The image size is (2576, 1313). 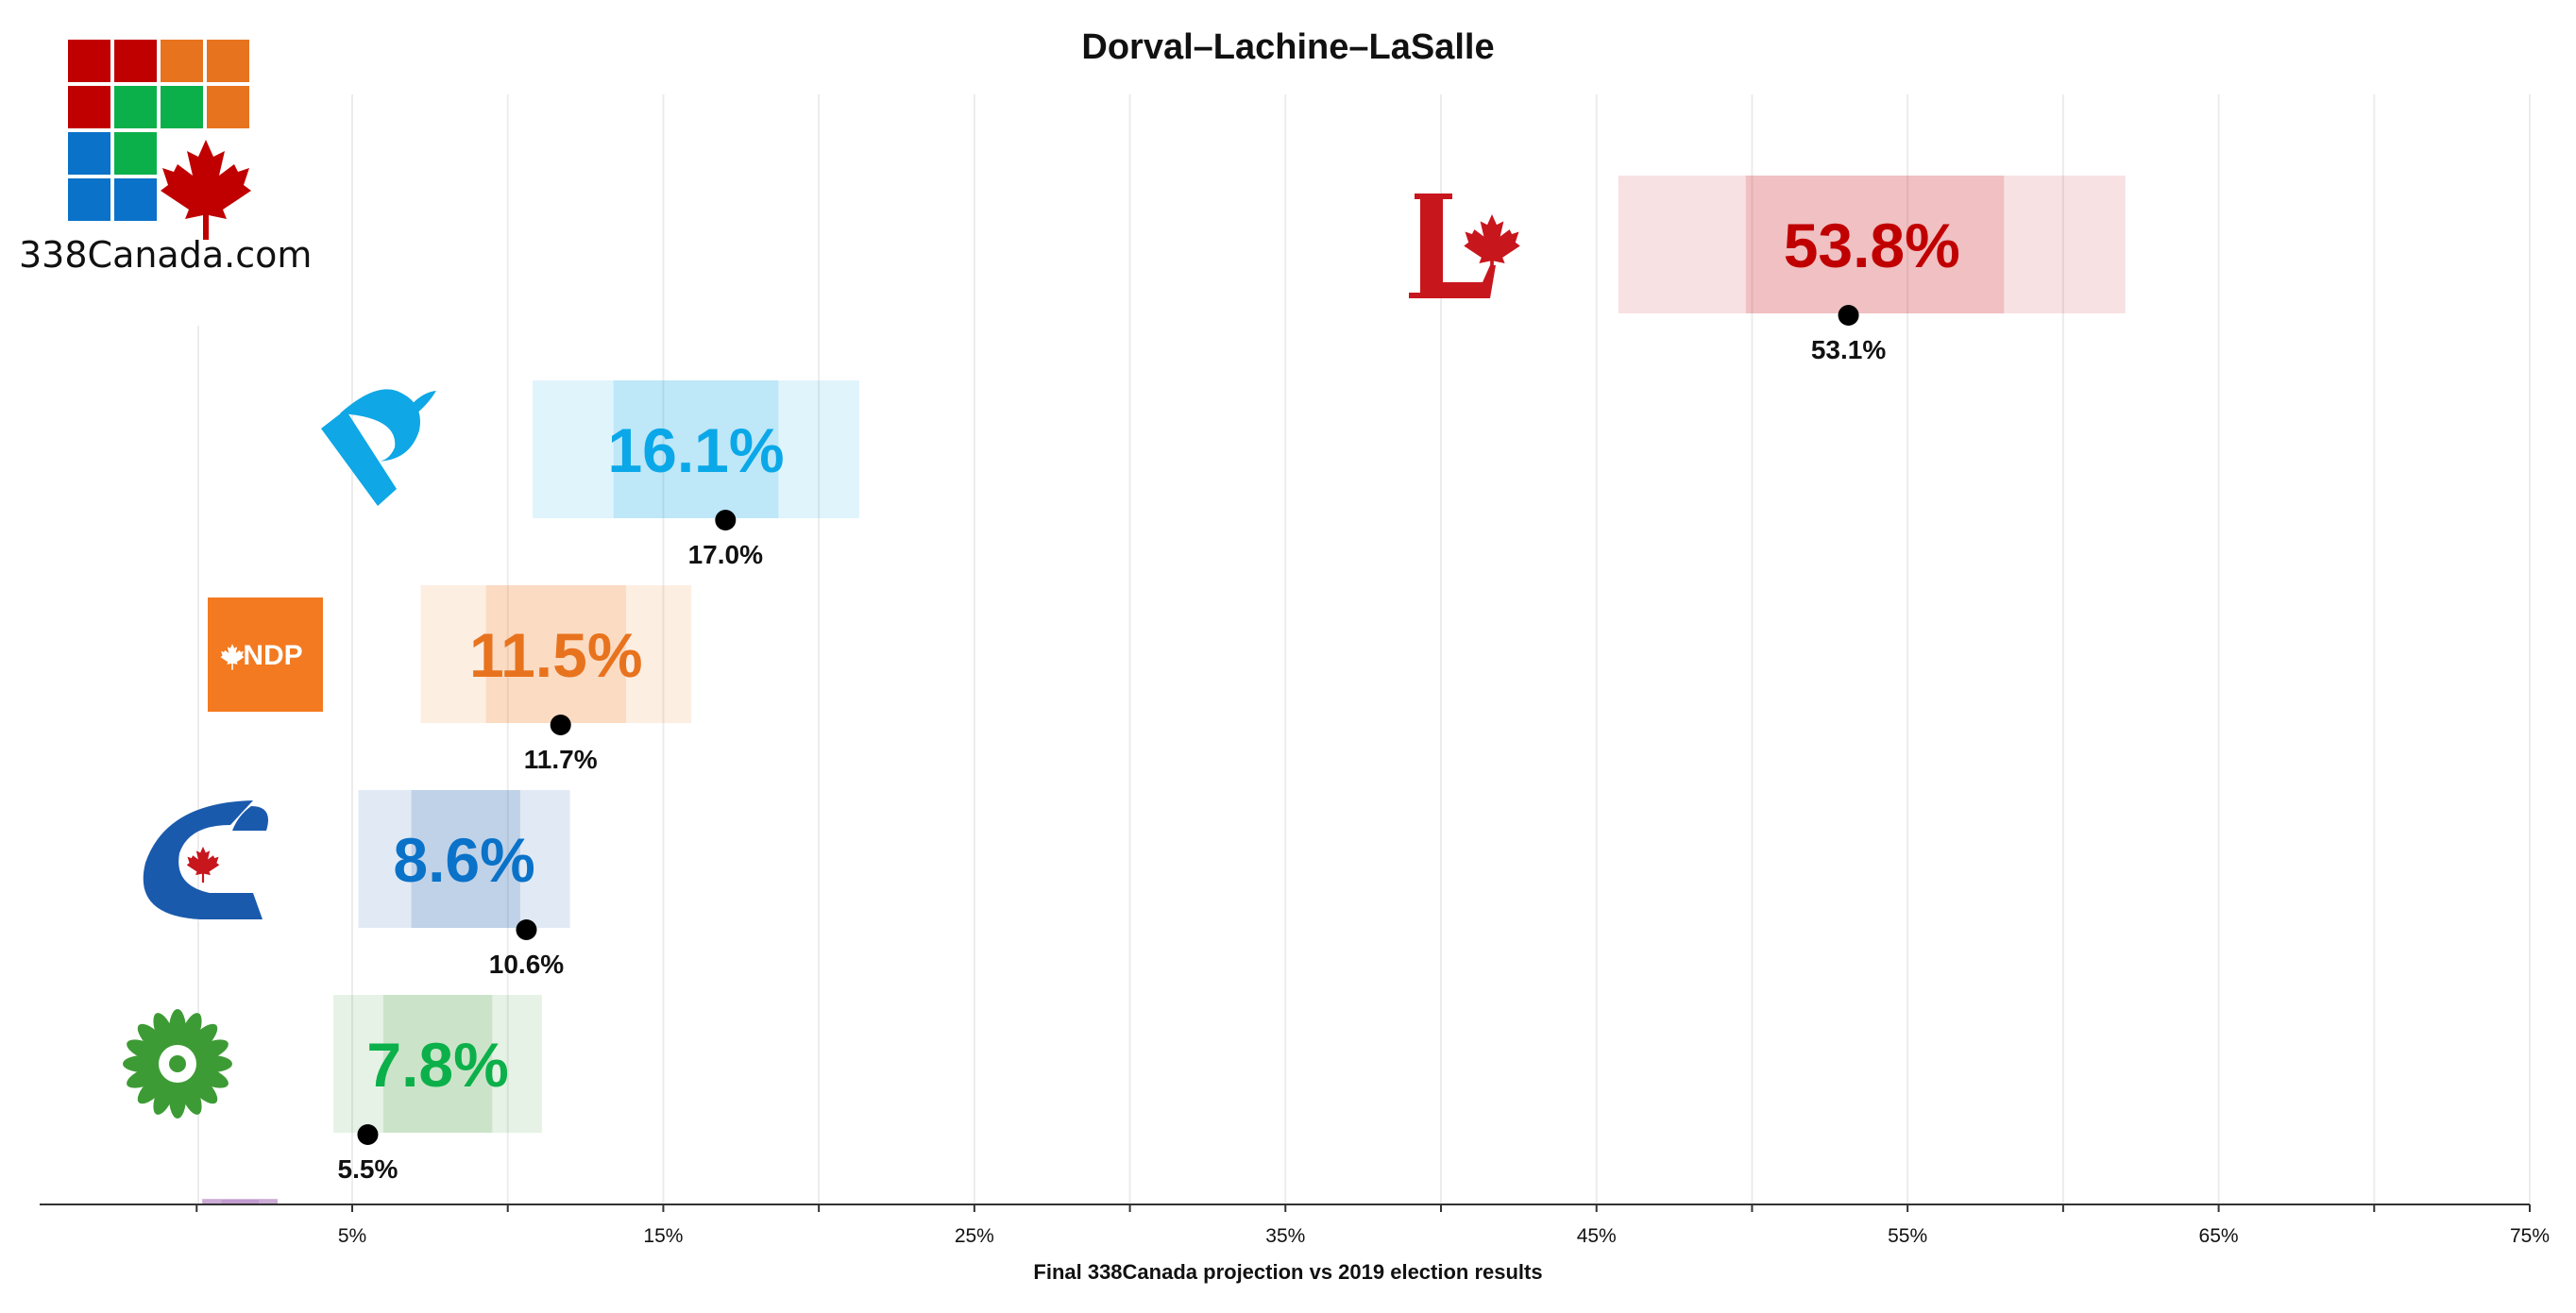 I want to click on site-label: 338Canada.com, so click(x=165, y=255).